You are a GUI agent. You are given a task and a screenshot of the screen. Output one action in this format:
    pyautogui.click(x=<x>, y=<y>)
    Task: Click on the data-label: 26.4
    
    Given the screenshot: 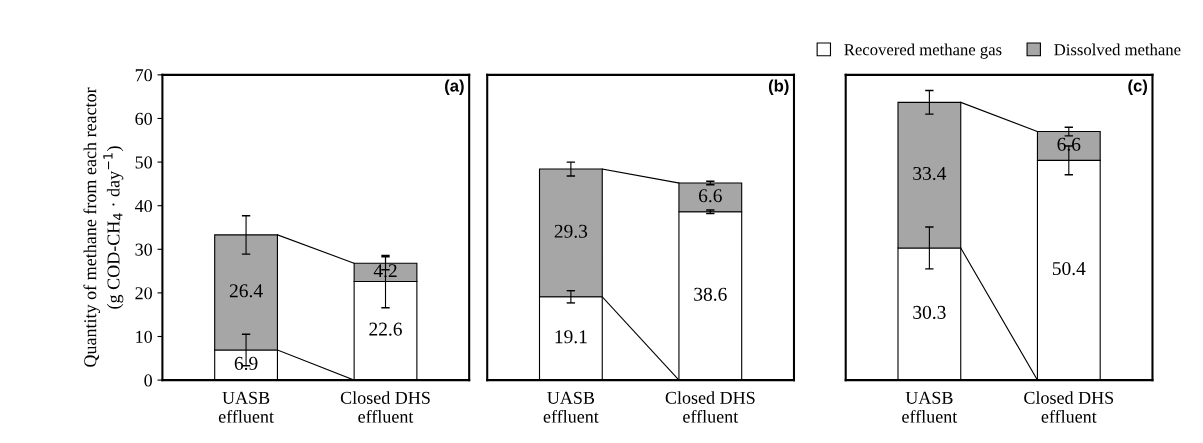 What is the action you would take?
    pyautogui.click(x=246, y=291)
    